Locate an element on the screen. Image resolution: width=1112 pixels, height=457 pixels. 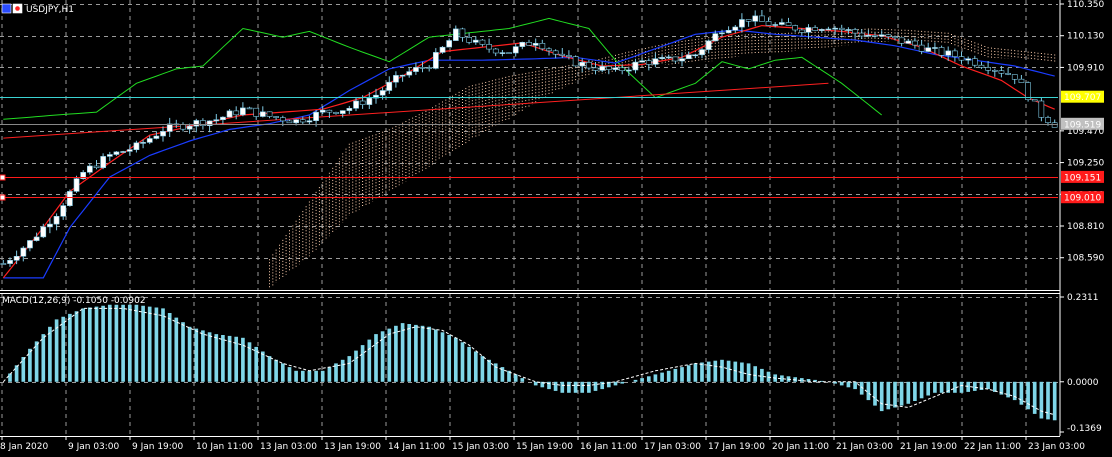
time-tick-label: 16 Jan 11:00 is located at coordinates (608, 447).